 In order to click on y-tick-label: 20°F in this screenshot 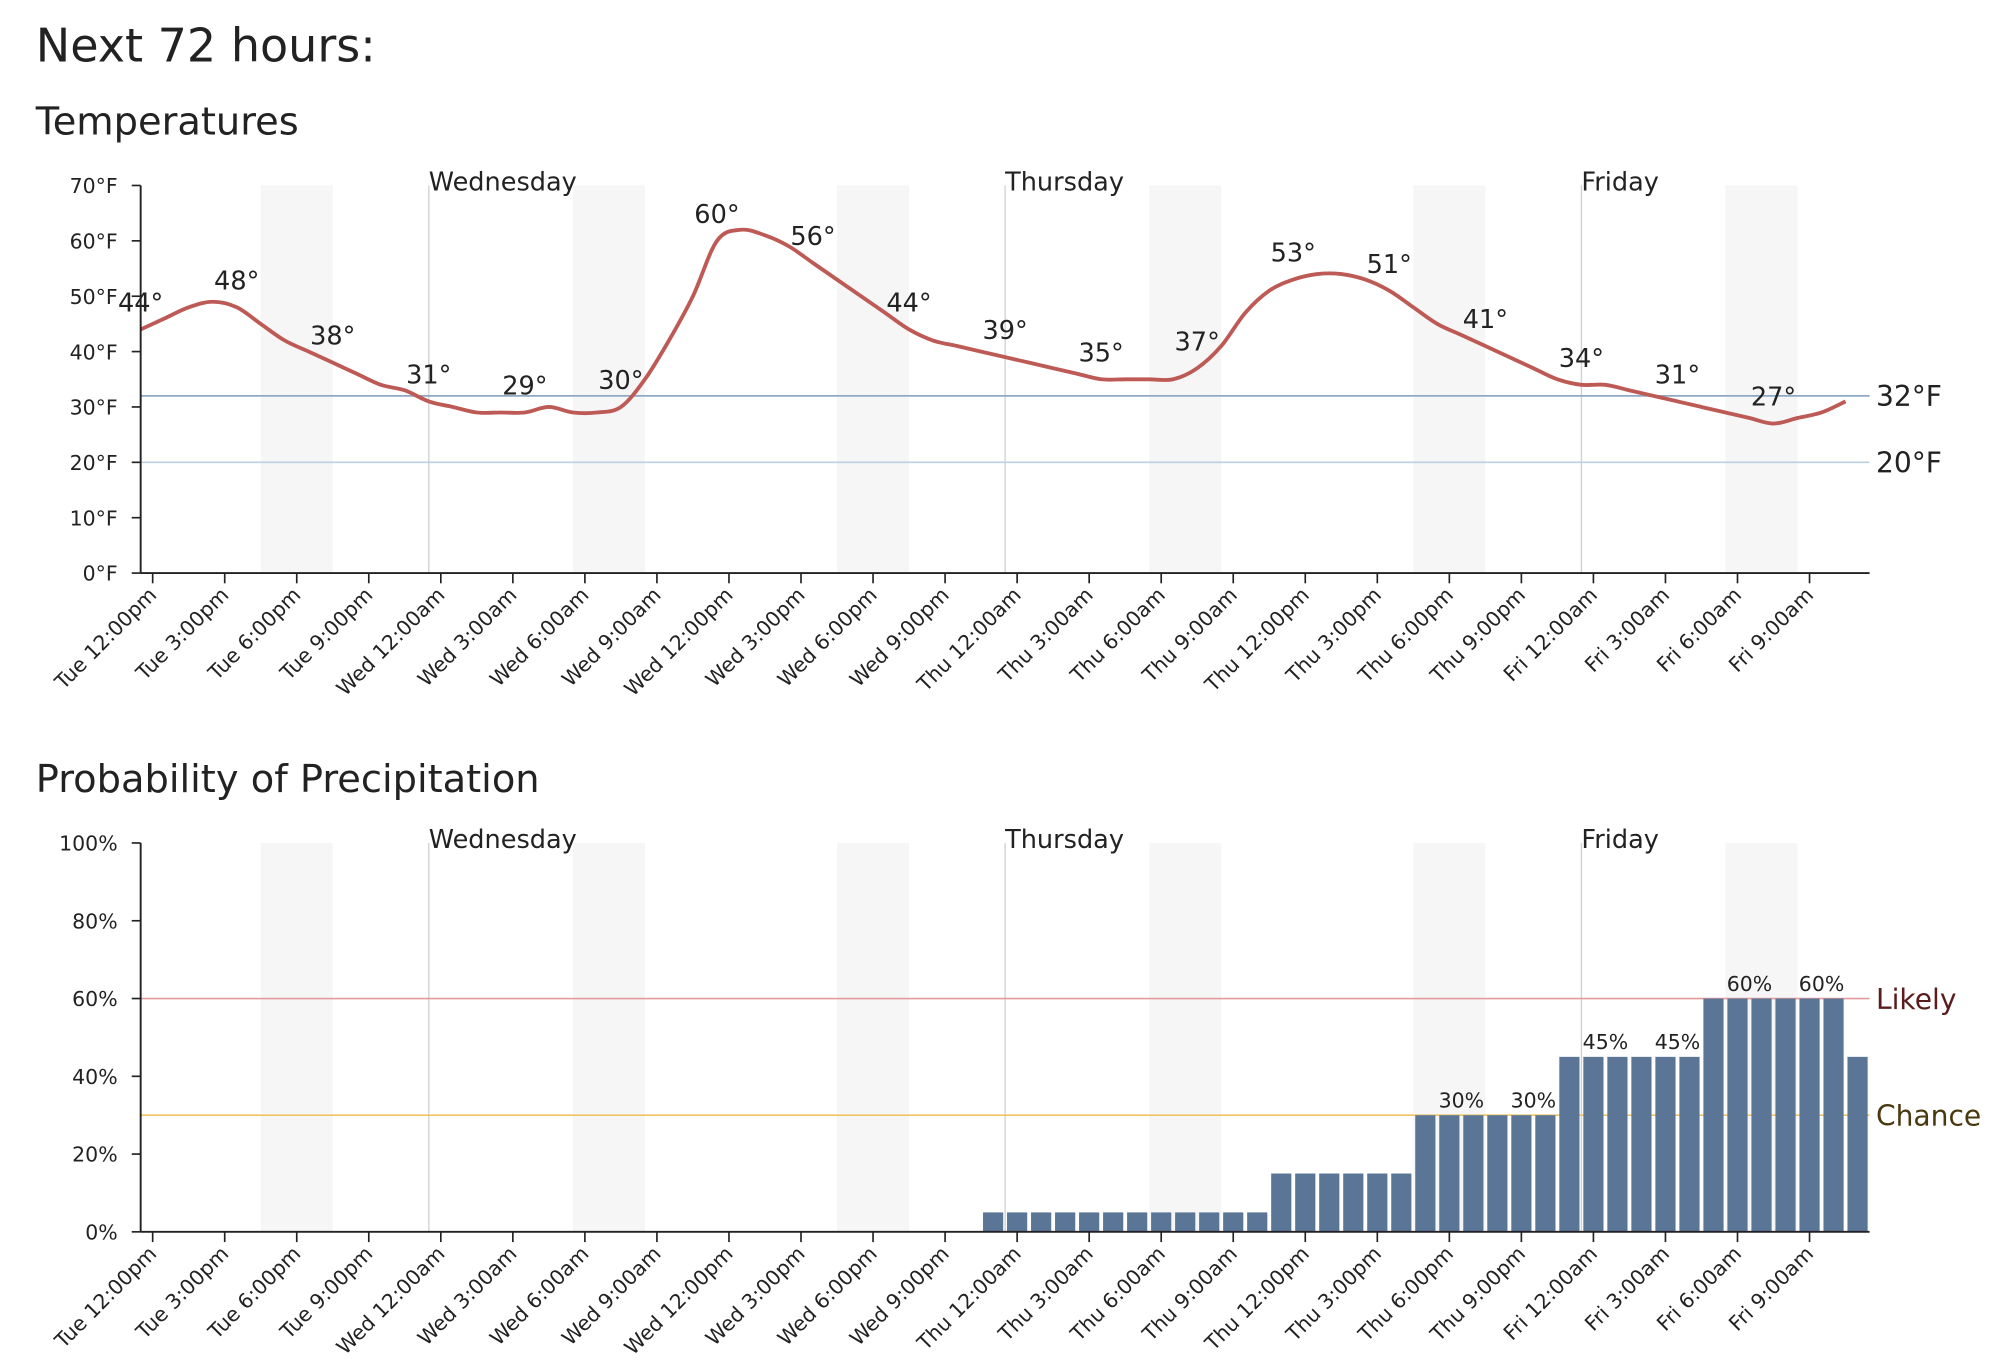, I will do `click(94, 463)`.